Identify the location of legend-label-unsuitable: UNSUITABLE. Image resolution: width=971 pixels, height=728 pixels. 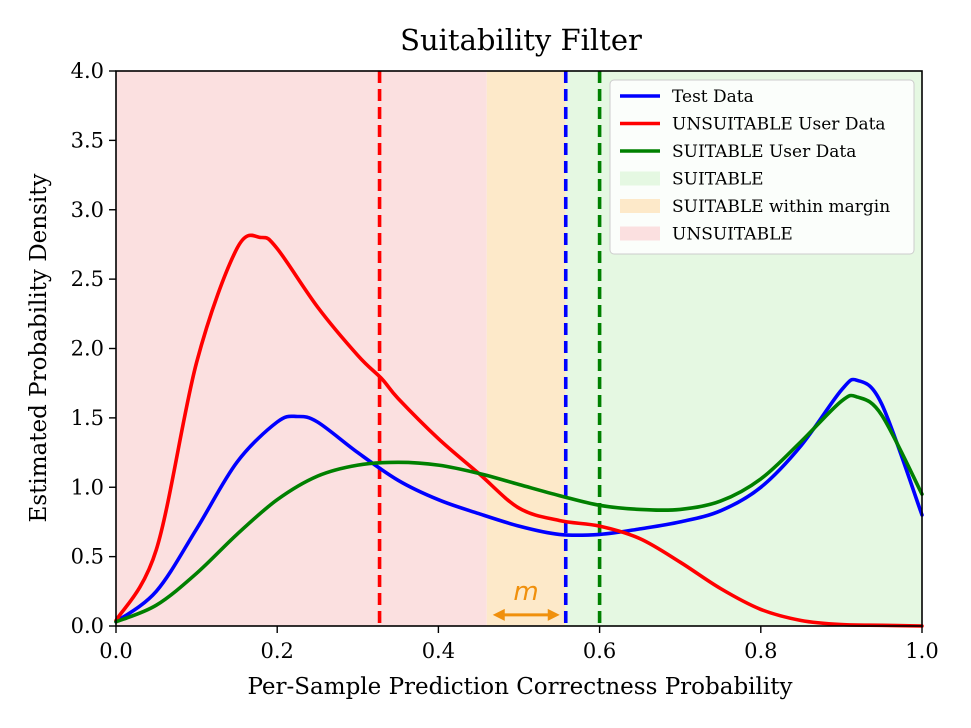
(732, 235).